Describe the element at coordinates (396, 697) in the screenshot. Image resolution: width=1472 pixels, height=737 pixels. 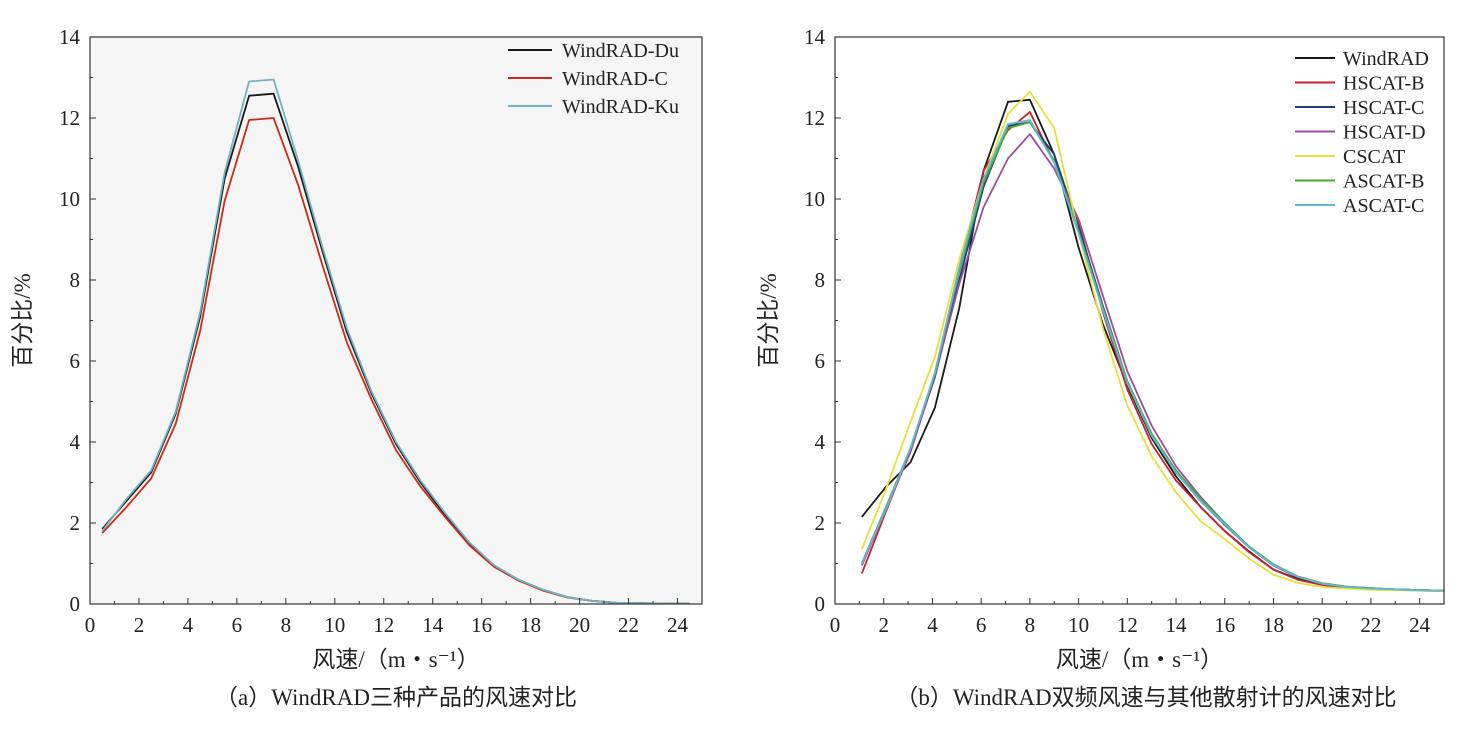
I see `chart-a-caption: （a）WindRAD三种产品的风速对比` at that location.